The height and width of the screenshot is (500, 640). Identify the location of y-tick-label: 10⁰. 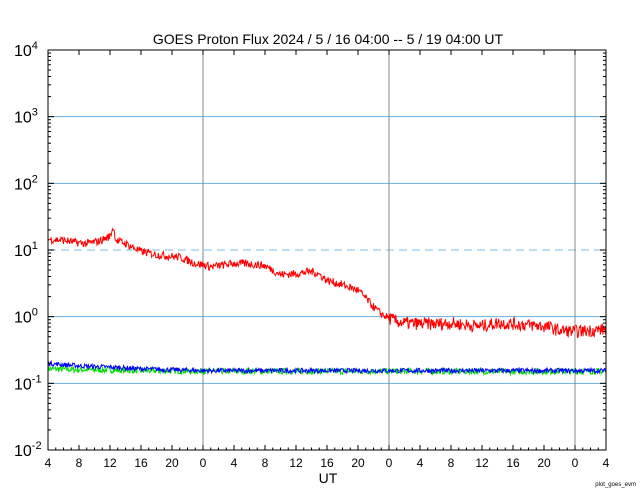
(26, 317).